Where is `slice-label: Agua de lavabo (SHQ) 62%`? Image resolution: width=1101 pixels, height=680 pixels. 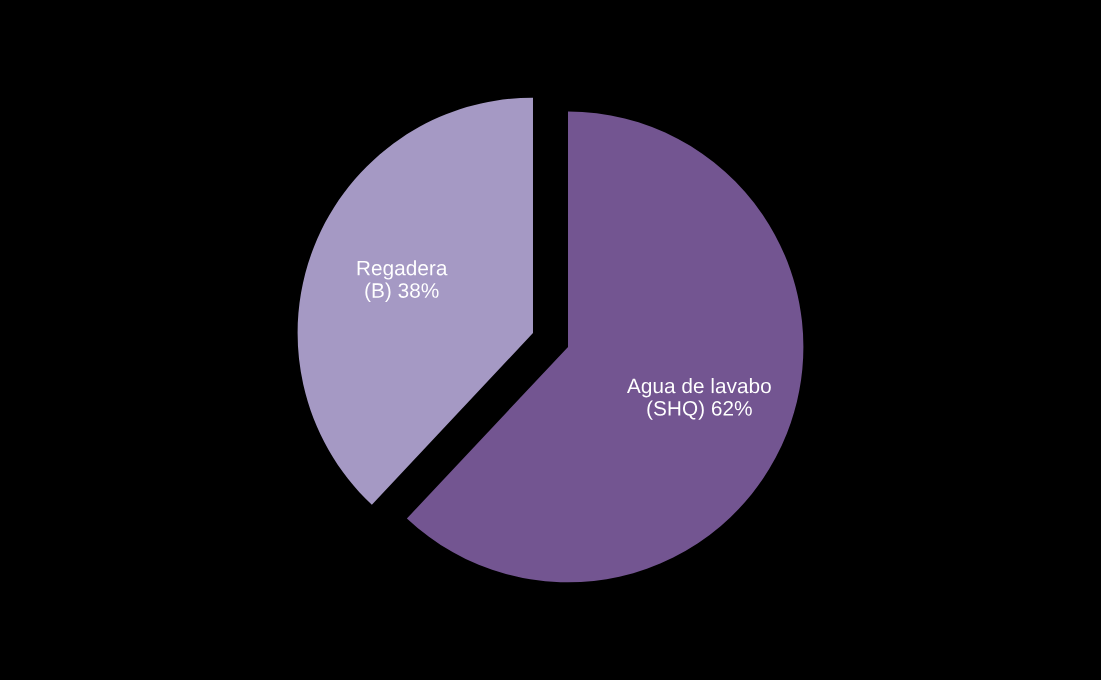
slice-label: Agua de lavabo (SHQ) 62% is located at coordinates (698, 398).